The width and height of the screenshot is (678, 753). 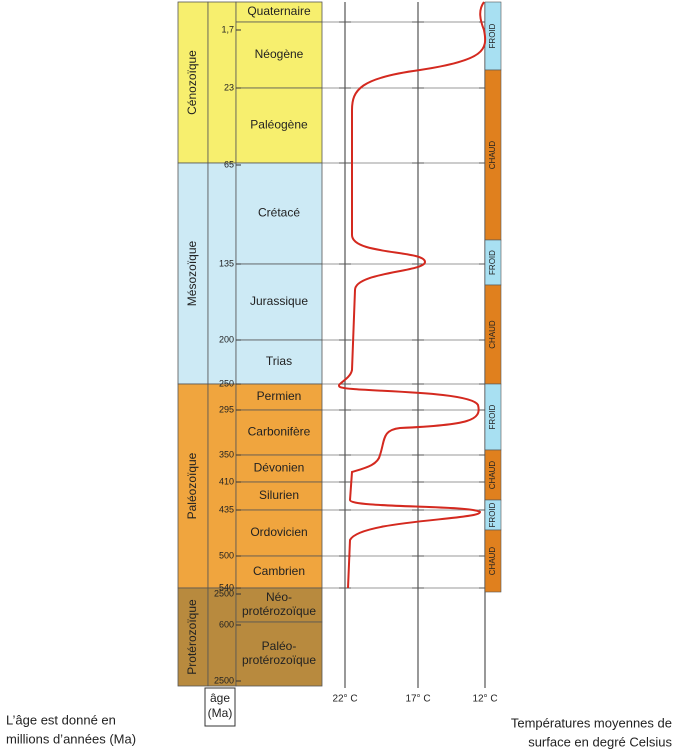 I want to click on age-label: 135, so click(x=226, y=263).